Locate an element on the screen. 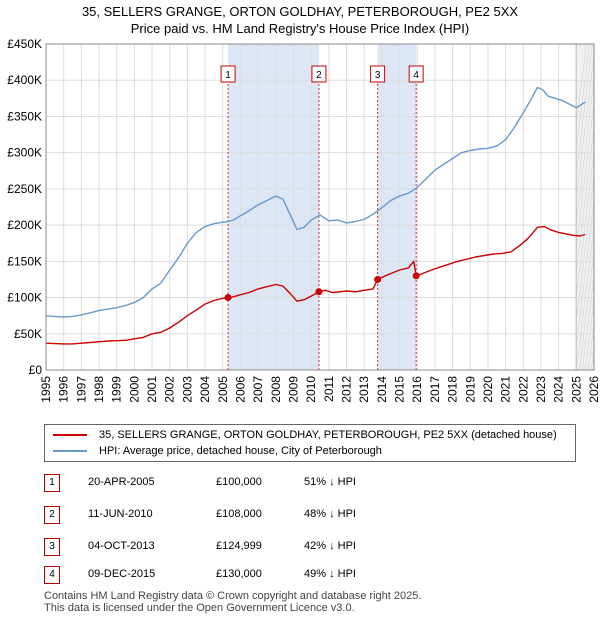  x-tick-label: 2016 is located at coordinates (417, 389).